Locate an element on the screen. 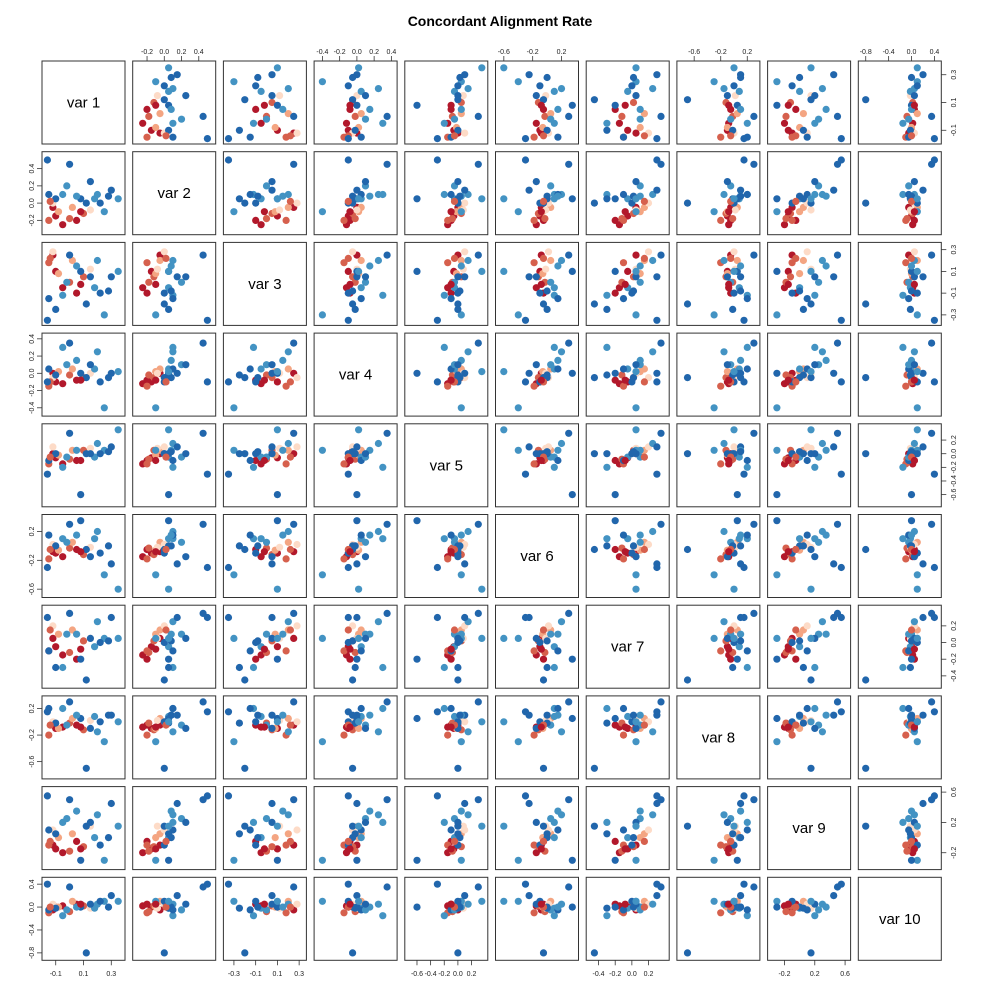 The height and width of the screenshot is (1005, 1000). tick-label: 0.0 is located at coordinates (32, 203).